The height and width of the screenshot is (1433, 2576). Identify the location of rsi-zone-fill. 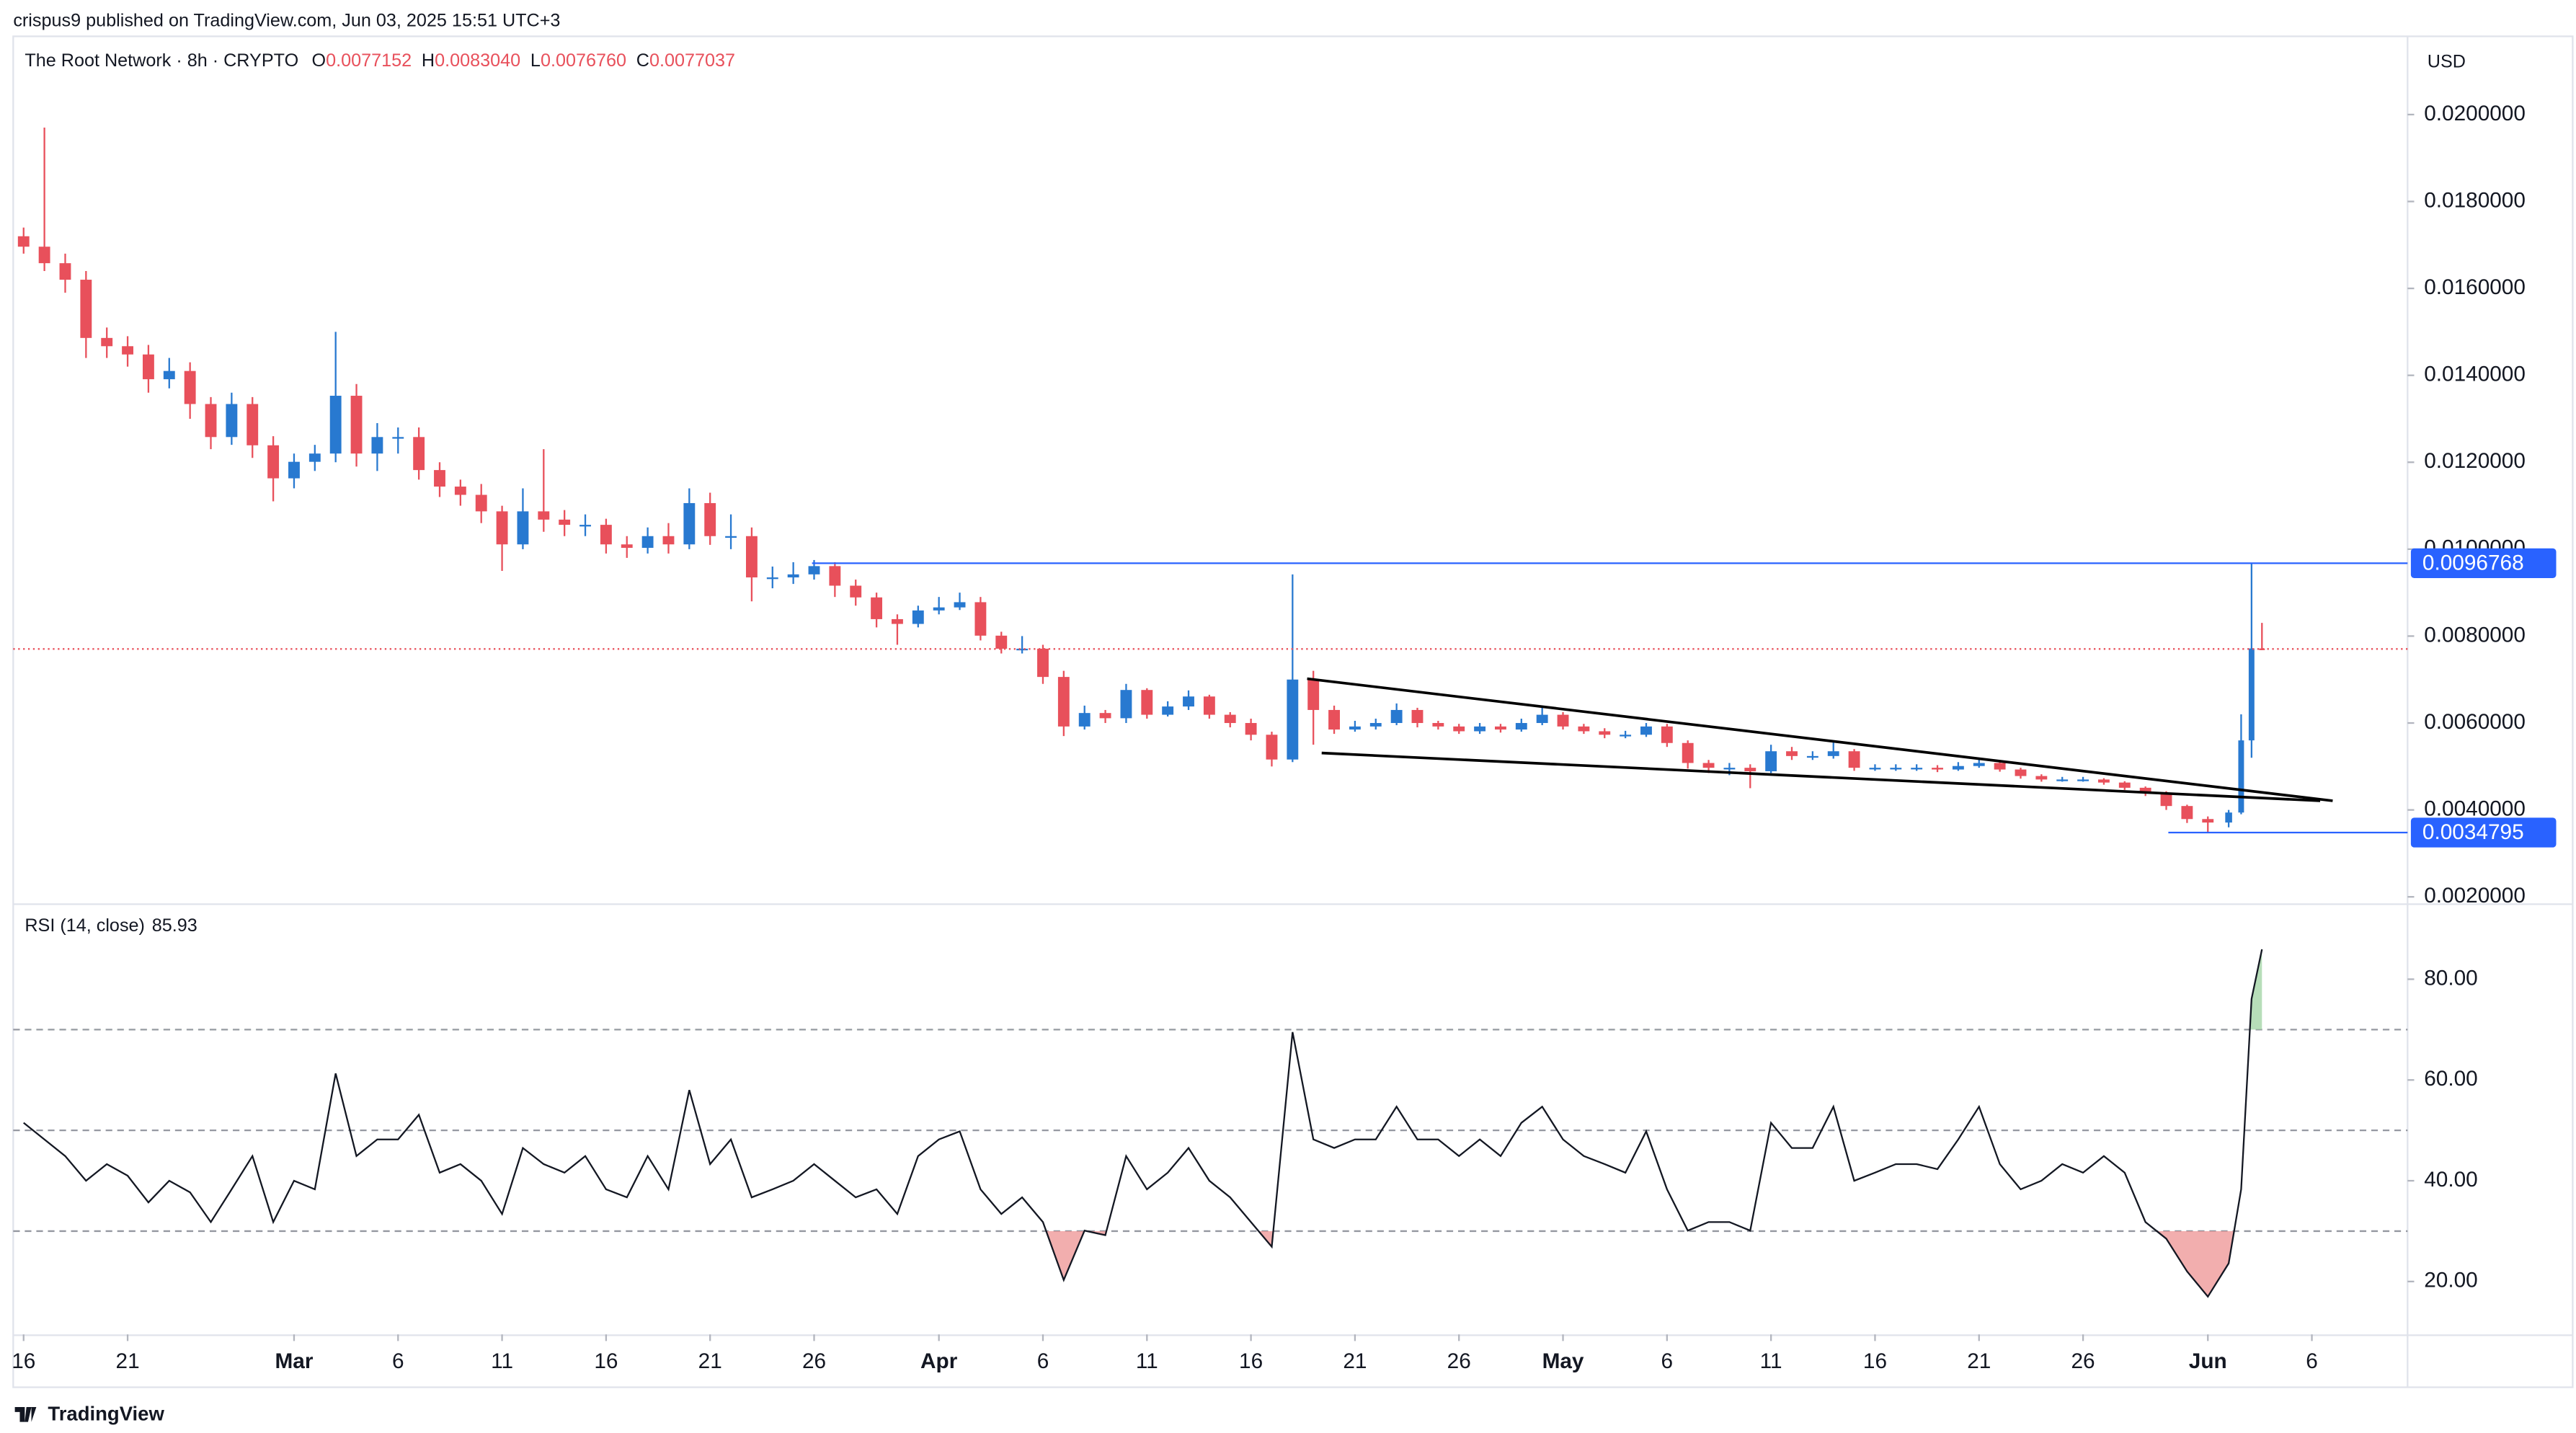
(2255, 989).